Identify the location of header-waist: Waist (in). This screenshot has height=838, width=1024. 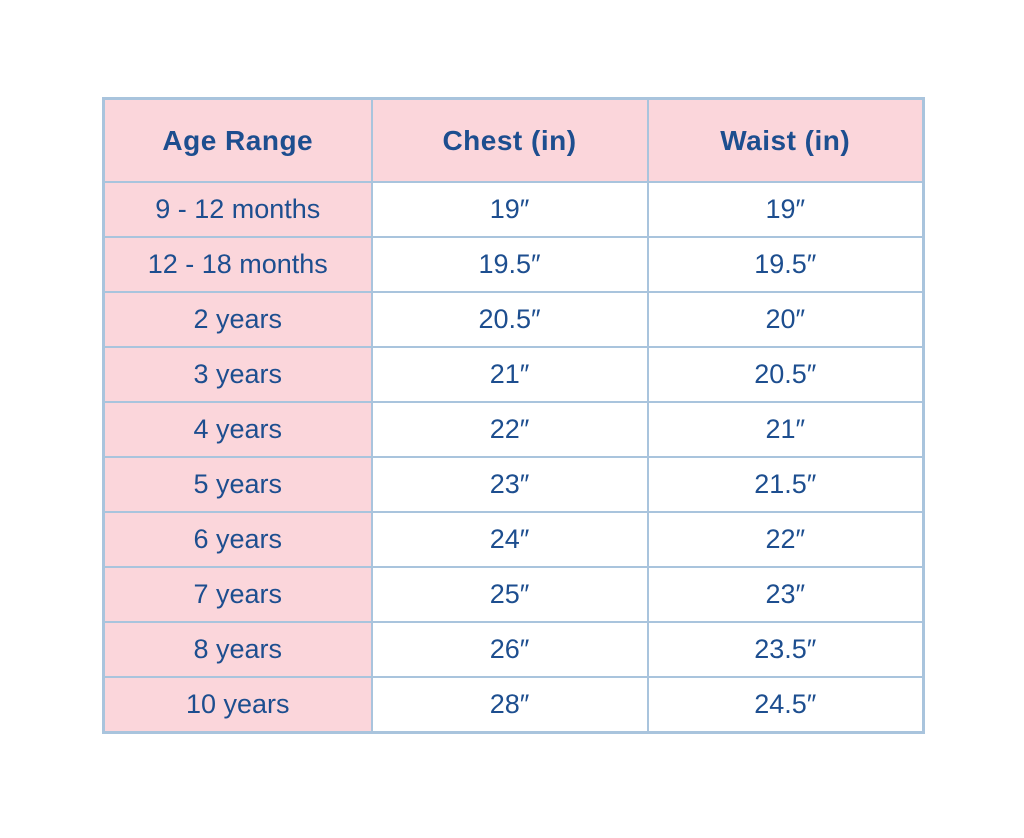
(785, 140).